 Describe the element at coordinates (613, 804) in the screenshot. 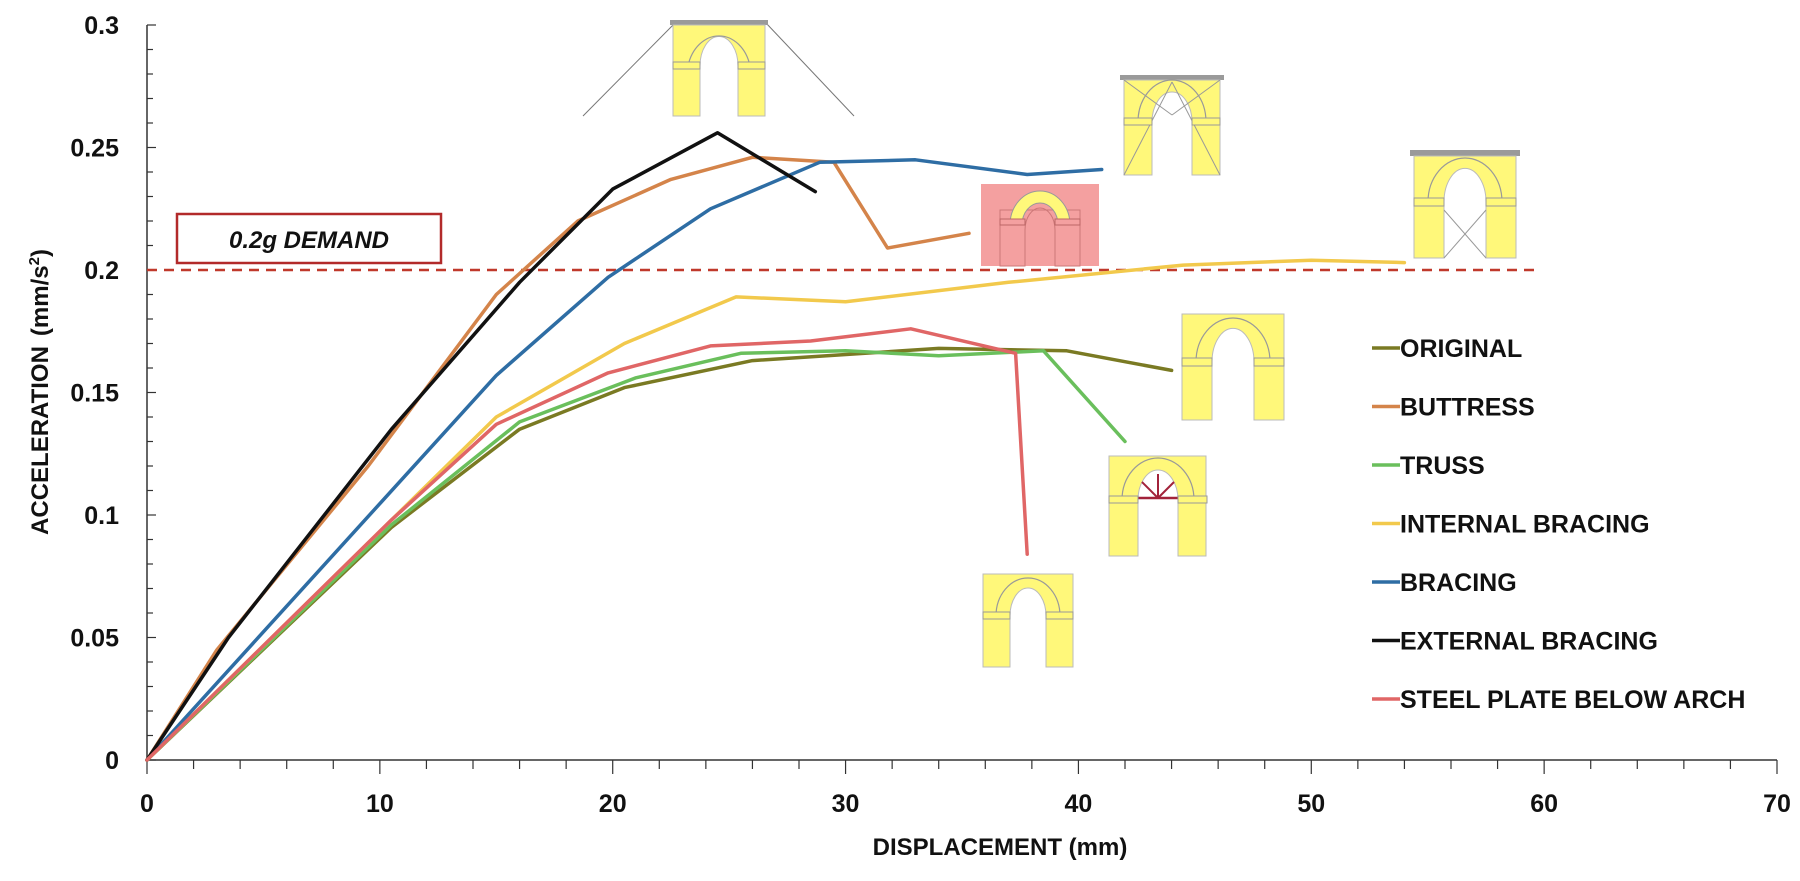

I see `x-tick-label: 20` at that location.